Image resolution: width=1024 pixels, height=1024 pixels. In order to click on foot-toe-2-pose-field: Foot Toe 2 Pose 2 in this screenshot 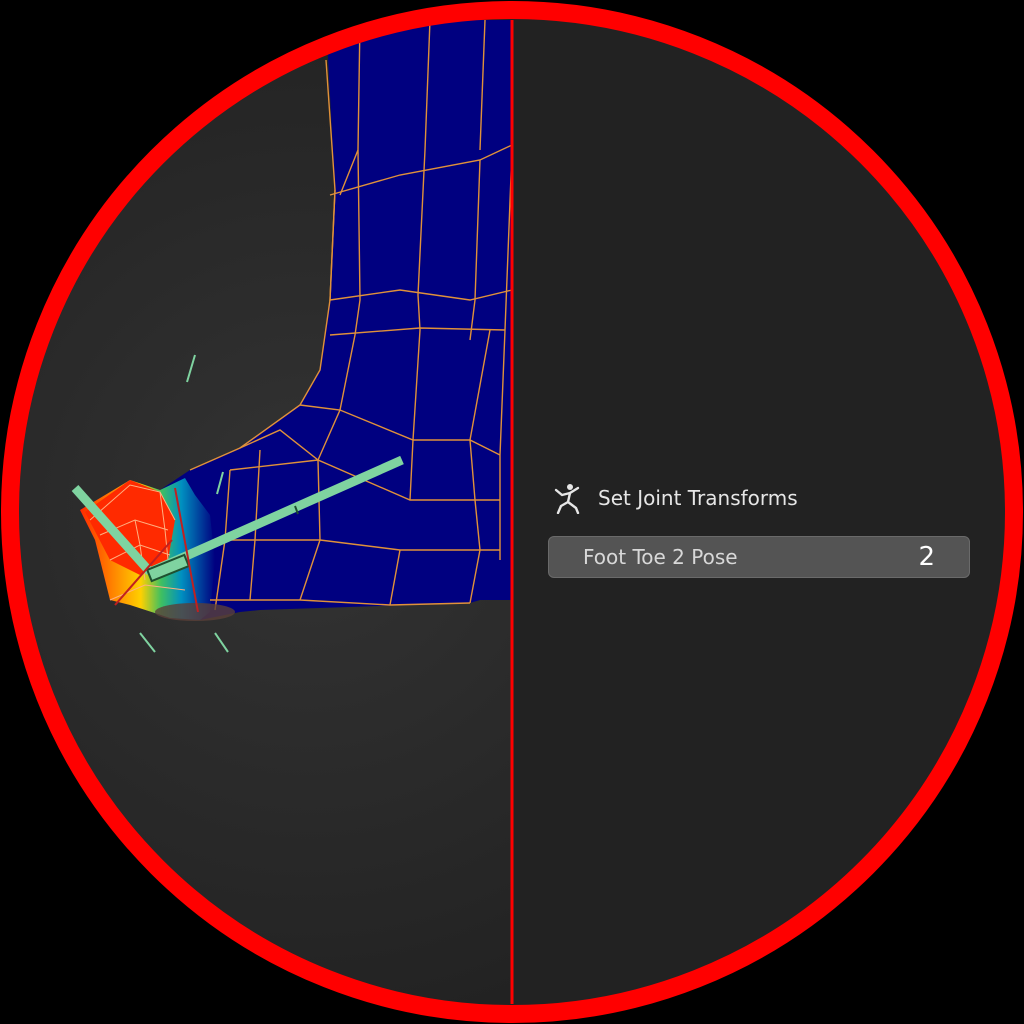, I will do `click(759, 557)`.